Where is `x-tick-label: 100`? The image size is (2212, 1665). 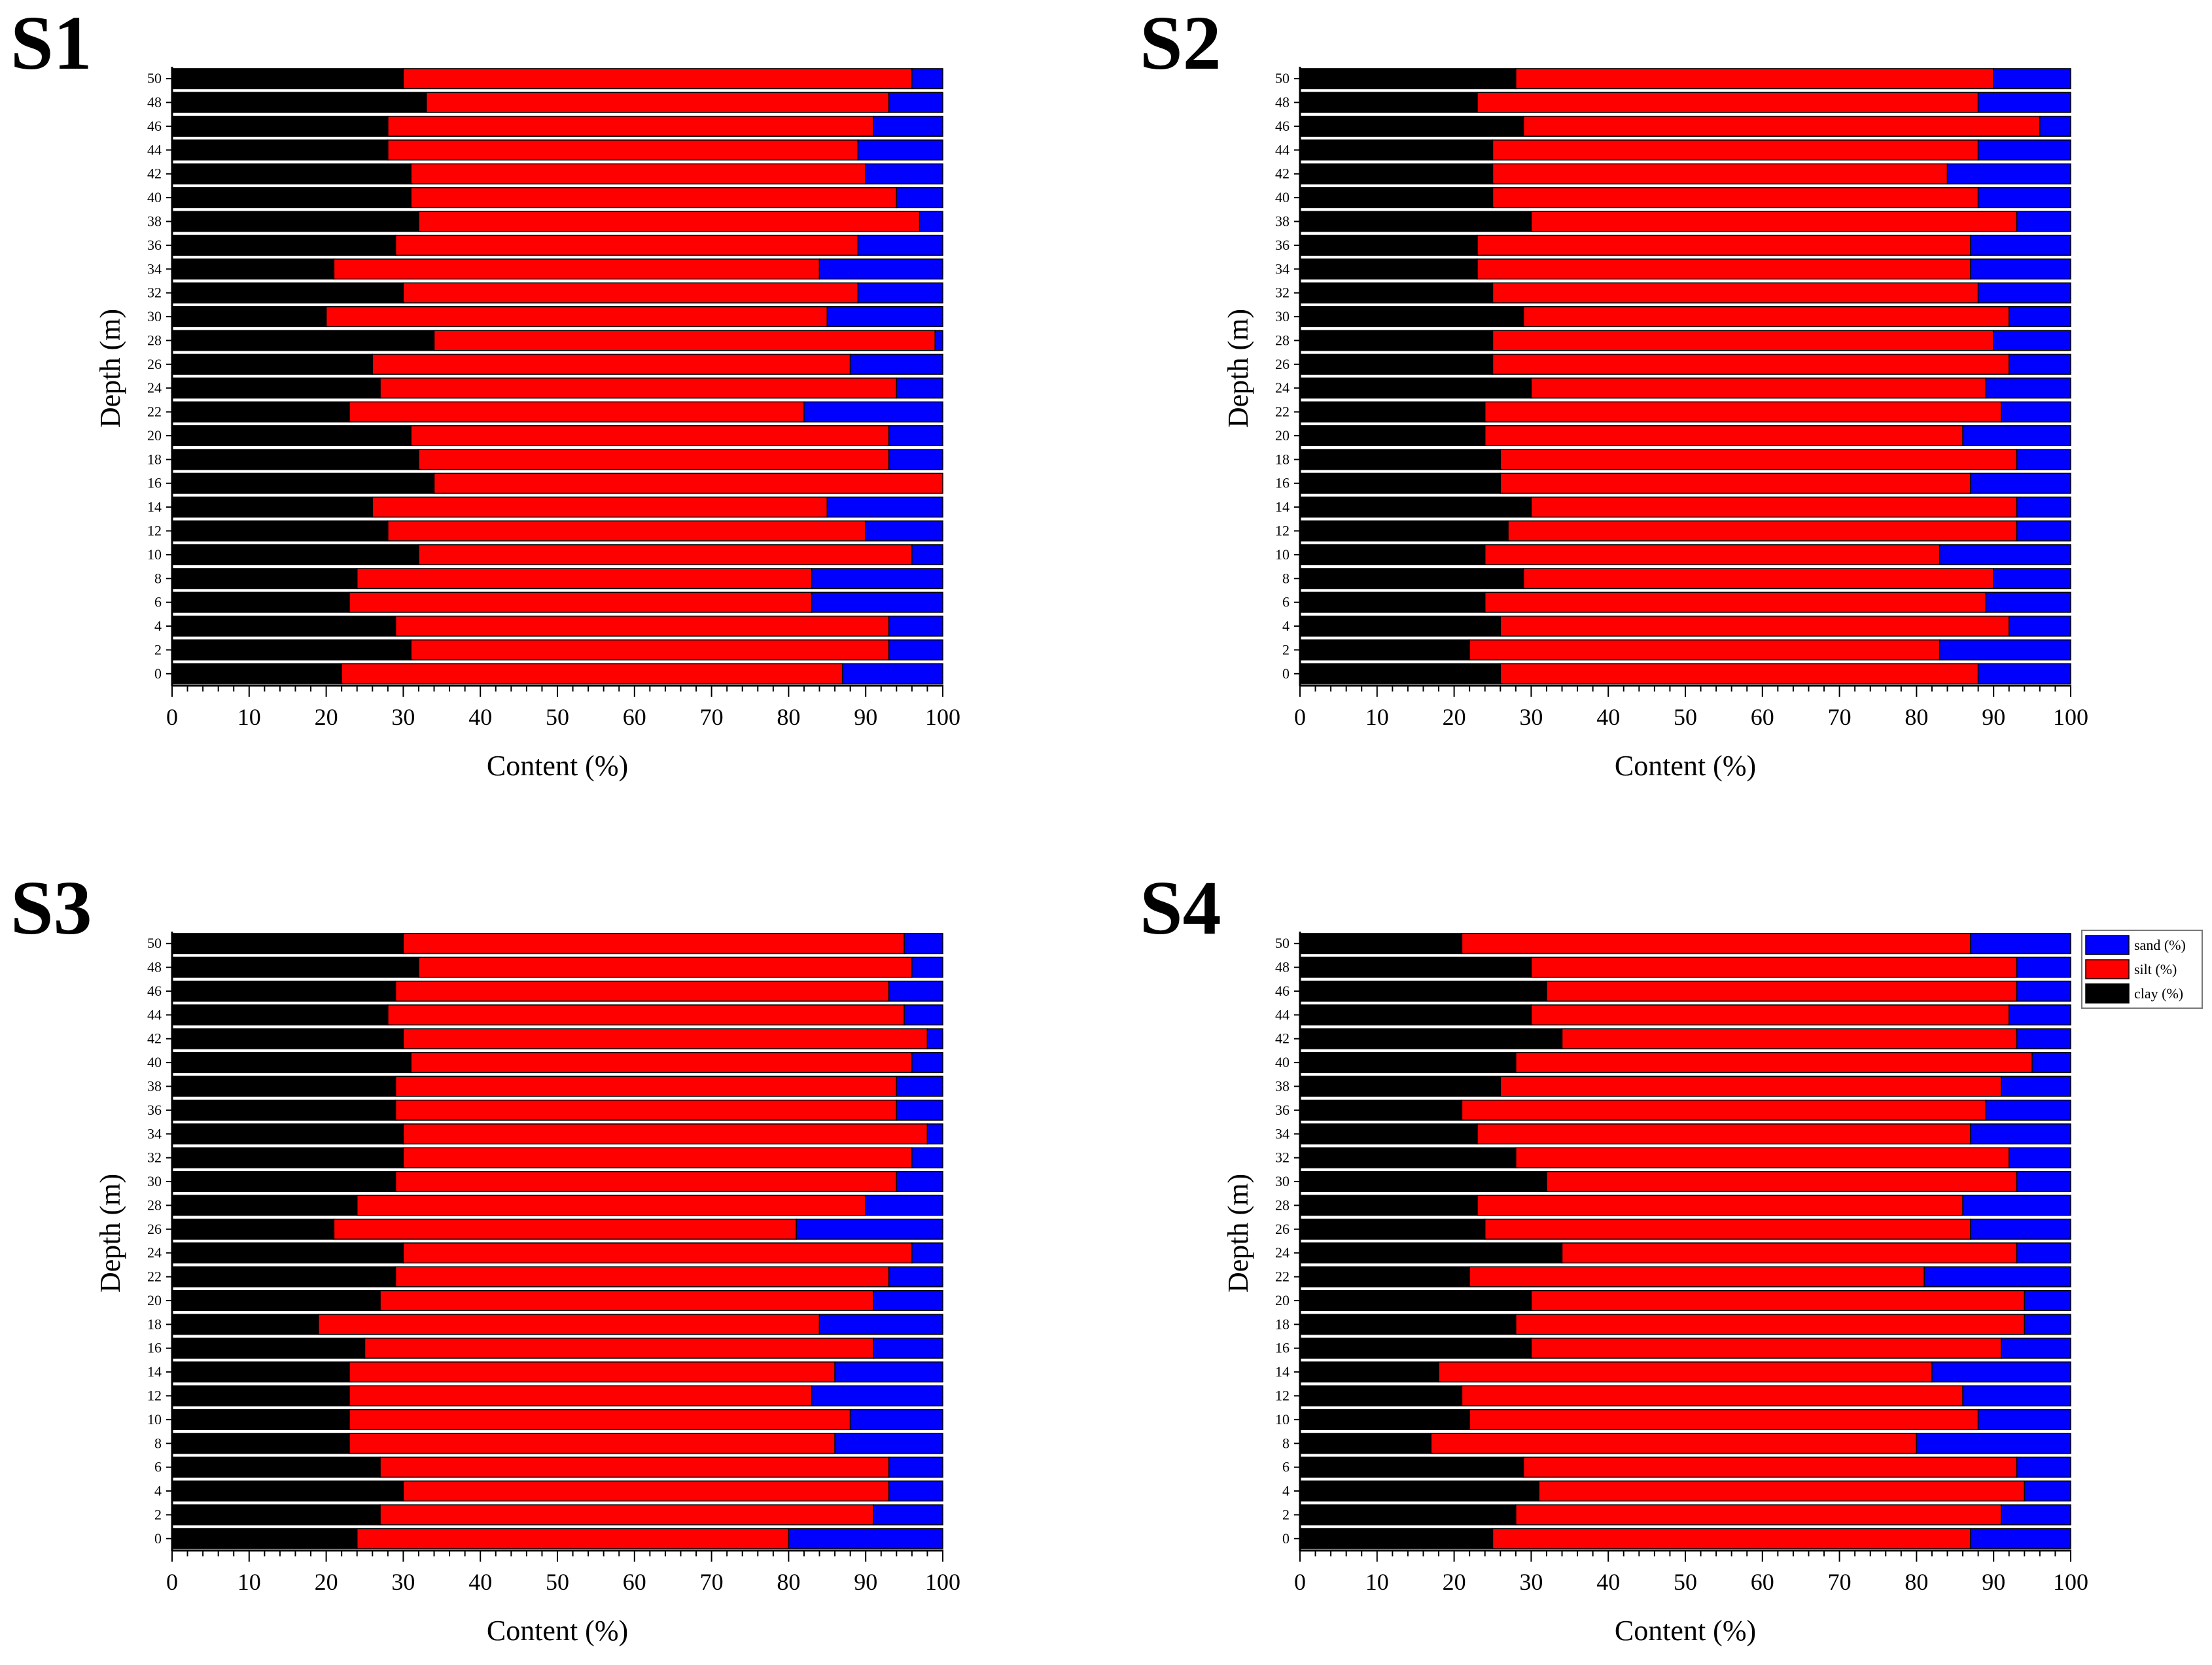 x-tick-label: 100 is located at coordinates (942, 717).